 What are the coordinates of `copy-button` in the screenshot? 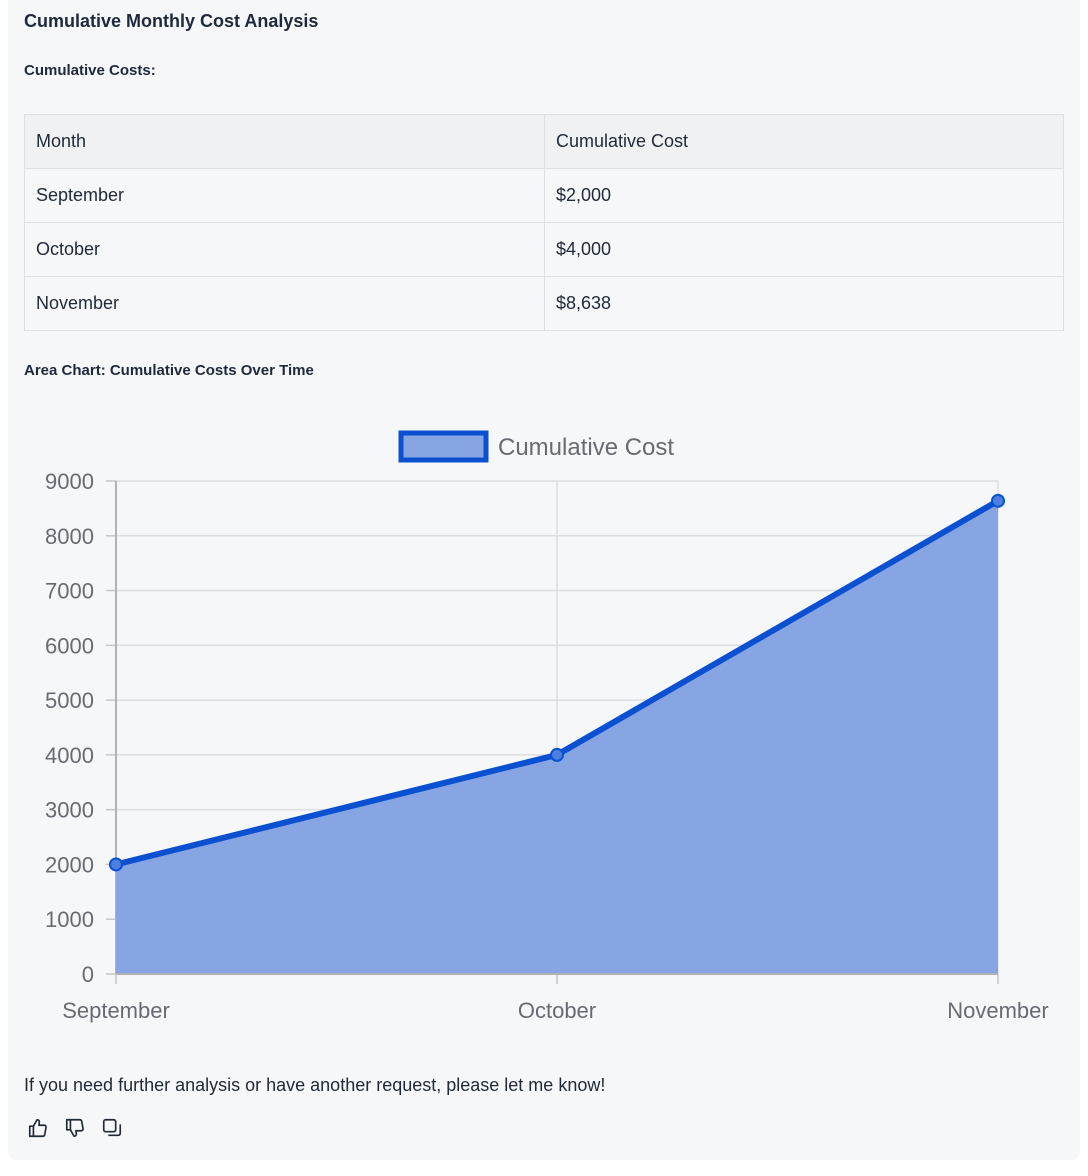 It's located at (112, 1128).